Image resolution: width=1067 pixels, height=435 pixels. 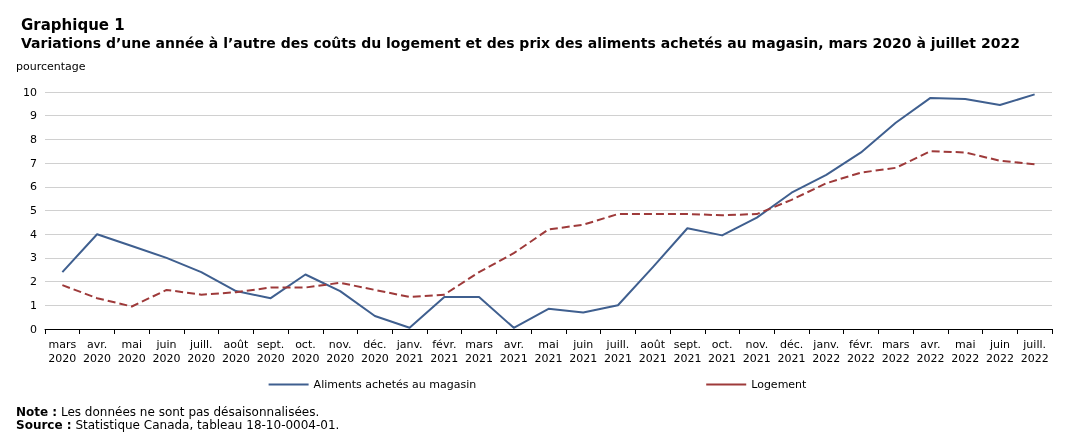 What do you see at coordinates (444, 351) in the screenshot?
I see `x-tick-label: févr. 2021` at bounding box center [444, 351].